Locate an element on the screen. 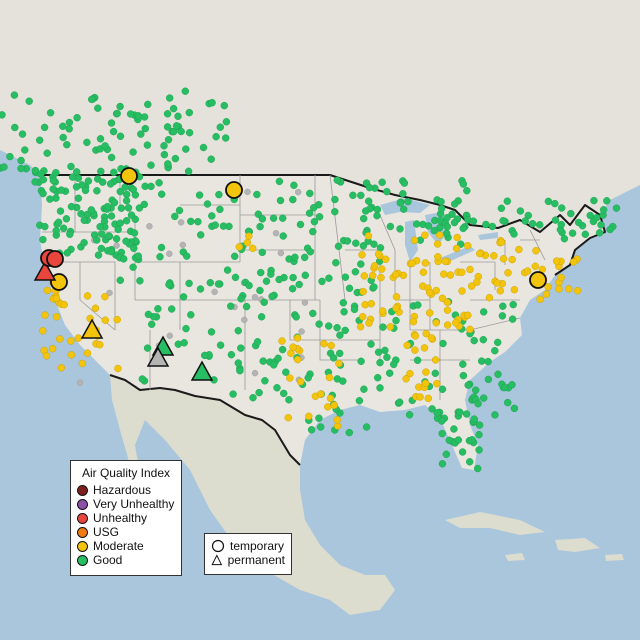 The width and height of the screenshot is (640, 640). permanent-monitor-good is located at coordinates (202, 370).